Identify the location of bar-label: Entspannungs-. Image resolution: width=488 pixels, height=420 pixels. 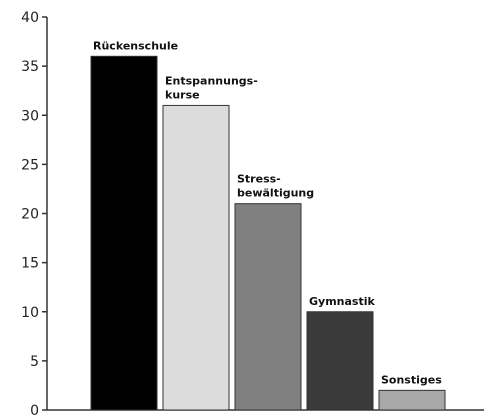
(211, 80).